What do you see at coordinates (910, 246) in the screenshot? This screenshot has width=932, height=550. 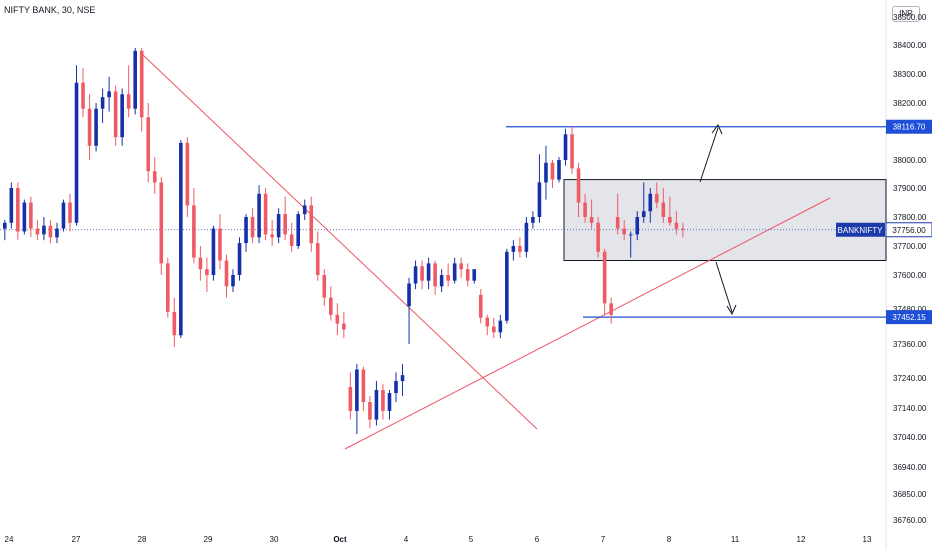 I see `y-tick-label: 37700.00` at bounding box center [910, 246].